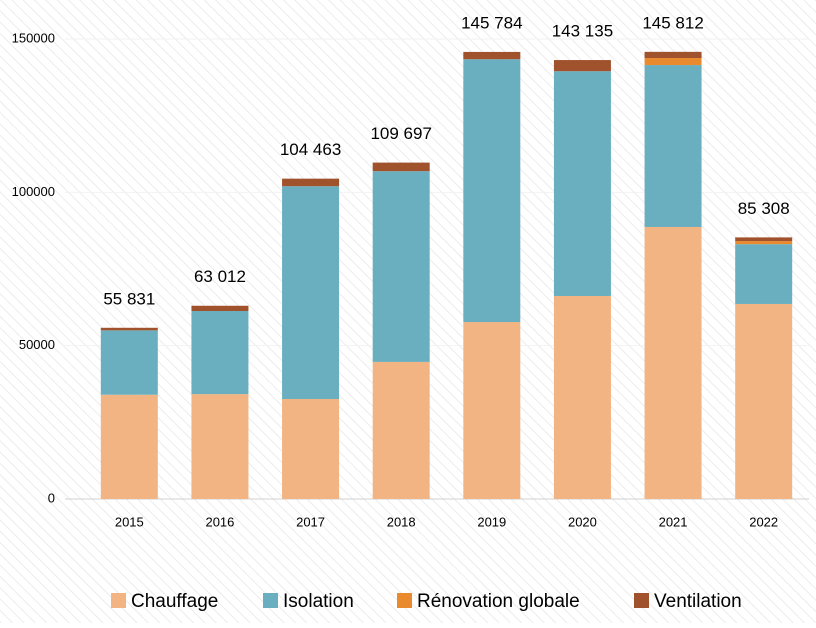 This screenshot has height=628, width=816. Describe the element at coordinates (672, 22) in the screenshot. I see `total-label: 145 812` at that location.